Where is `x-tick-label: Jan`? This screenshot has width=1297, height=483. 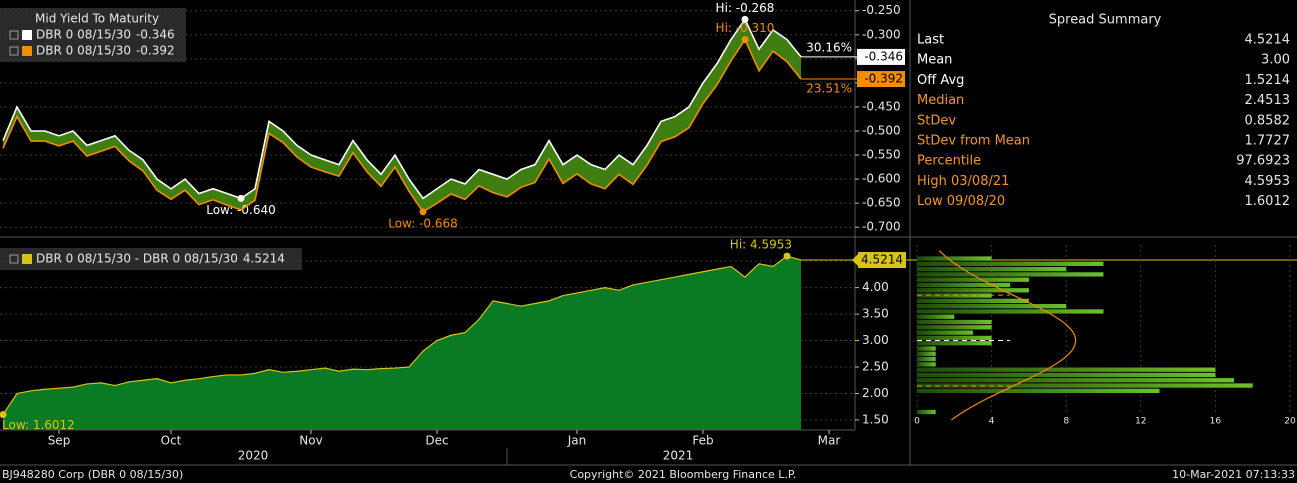 x-tick-label: Jan is located at coordinates (577, 441).